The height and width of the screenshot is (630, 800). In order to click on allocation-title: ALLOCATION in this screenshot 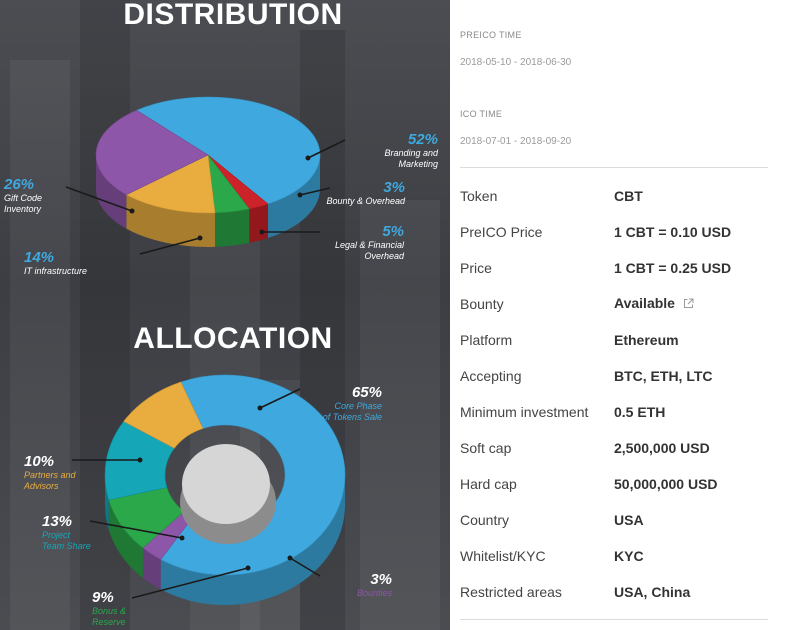, I will do `click(233, 338)`.